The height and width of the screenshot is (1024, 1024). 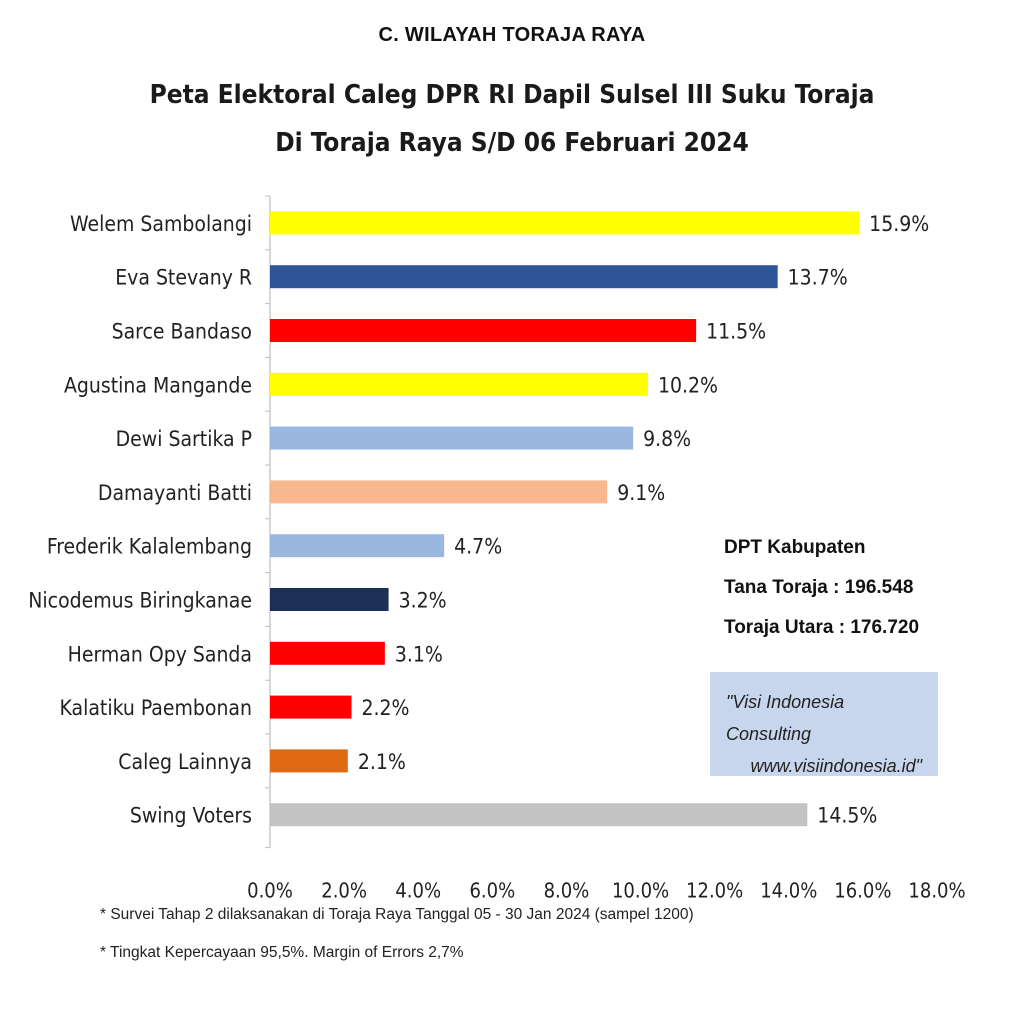 I want to click on data-label: 4.7%, so click(x=478, y=547).